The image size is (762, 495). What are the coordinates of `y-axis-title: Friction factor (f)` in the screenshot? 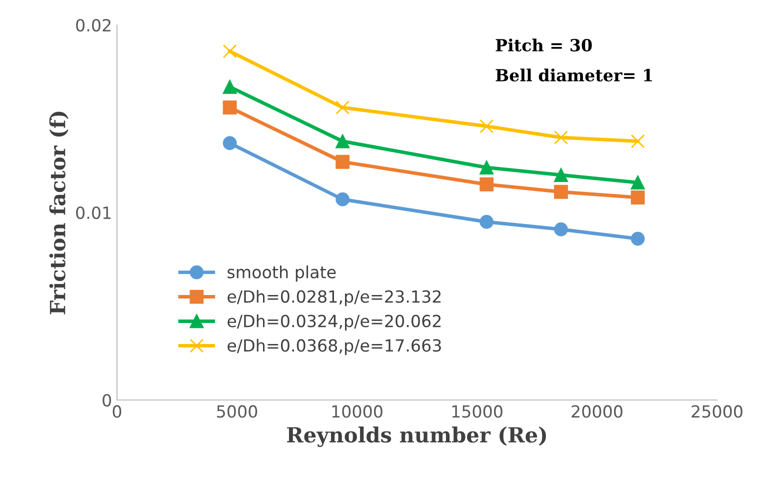 It's located at (58, 213).